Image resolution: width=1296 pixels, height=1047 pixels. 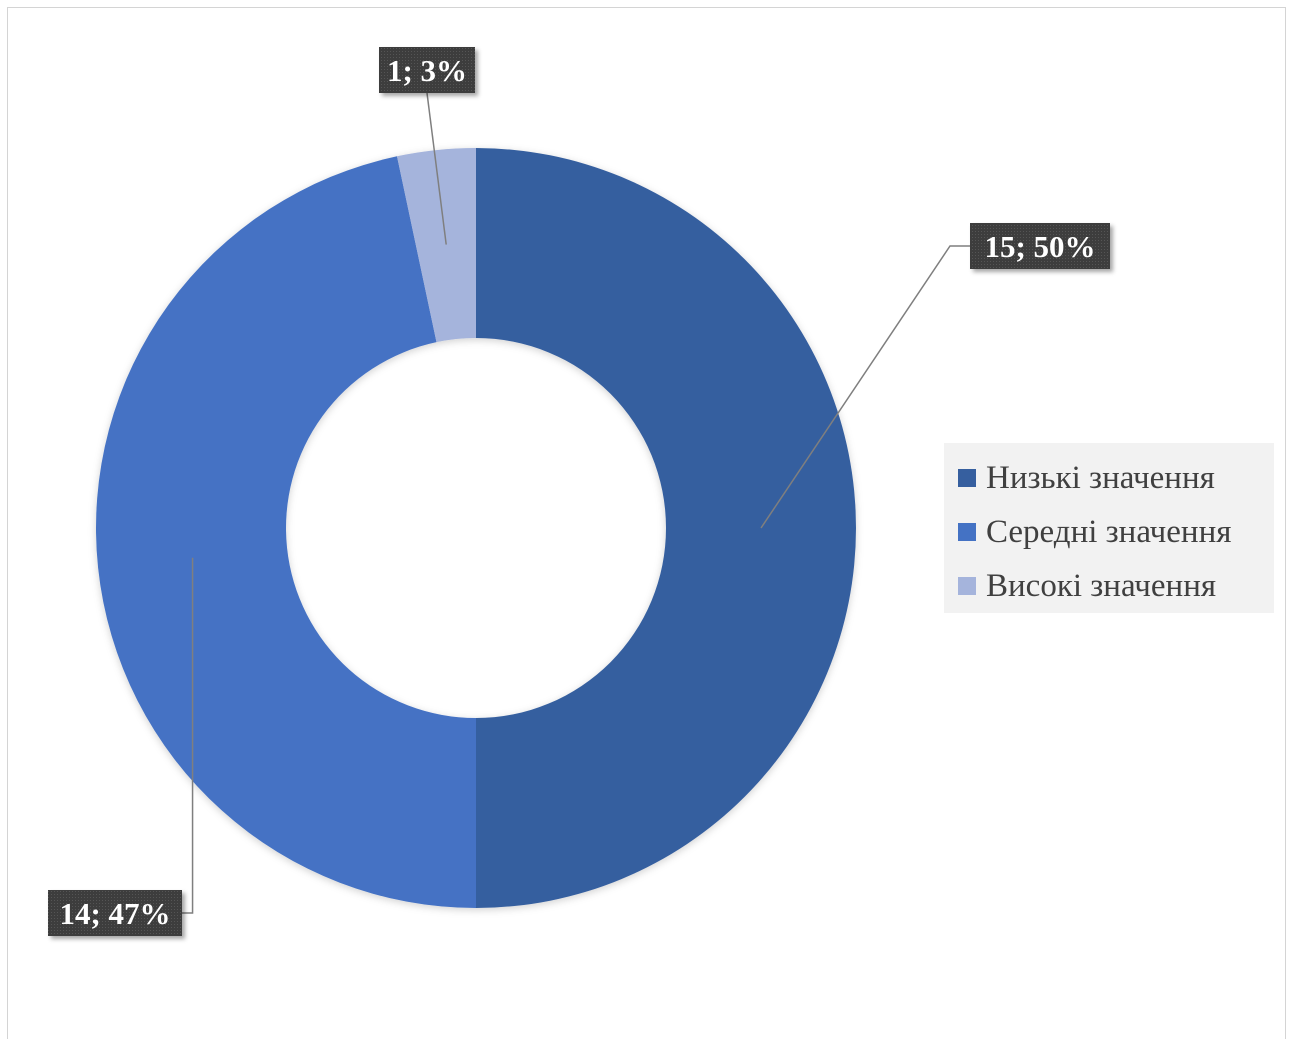 I want to click on data-label-medium: 14; 47%, so click(x=114, y=913).